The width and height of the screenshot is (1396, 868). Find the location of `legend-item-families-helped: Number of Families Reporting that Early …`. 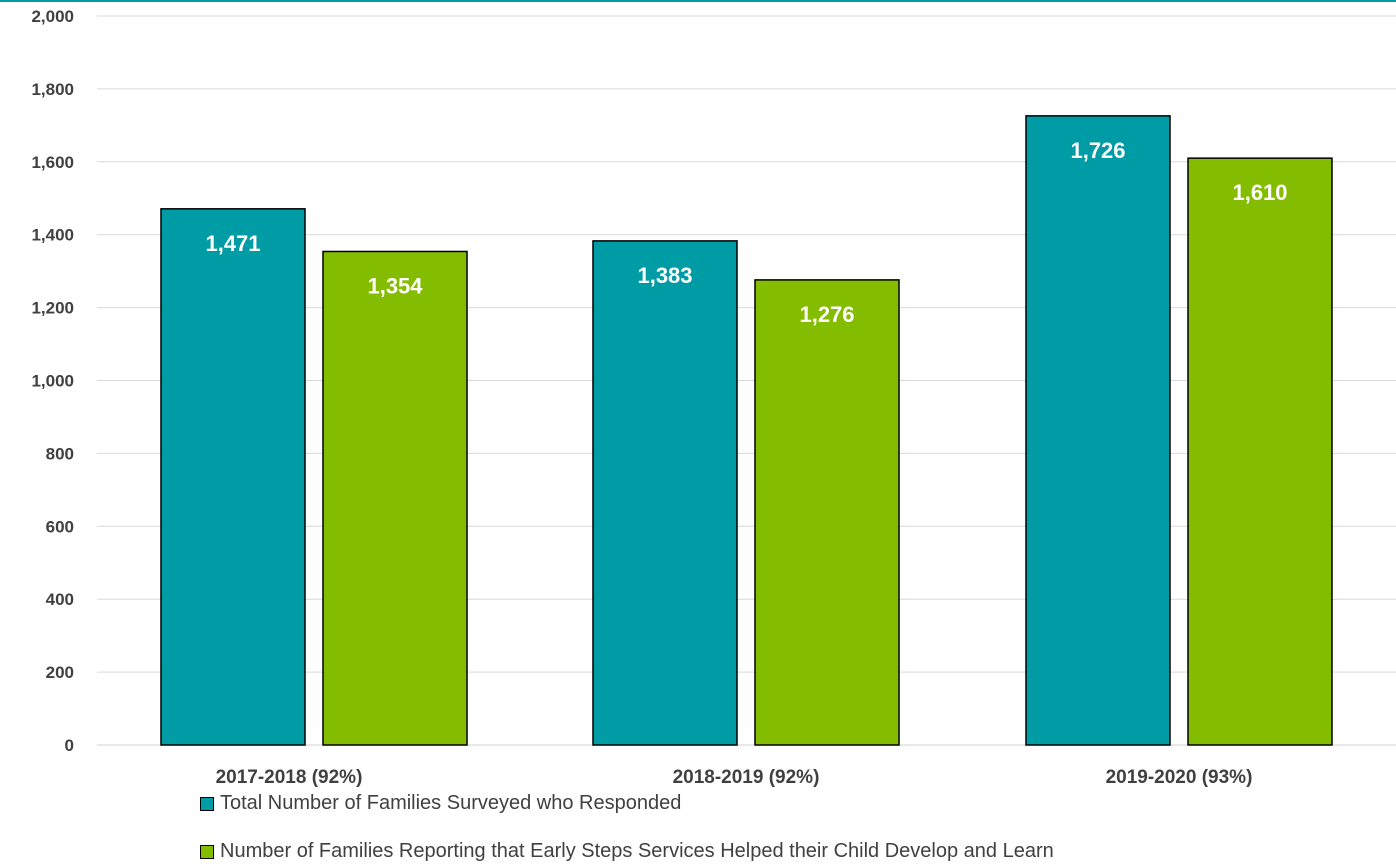

legend-item-families-helped: Number of Families Reporting that Early … is located at coordinates (627, 851).